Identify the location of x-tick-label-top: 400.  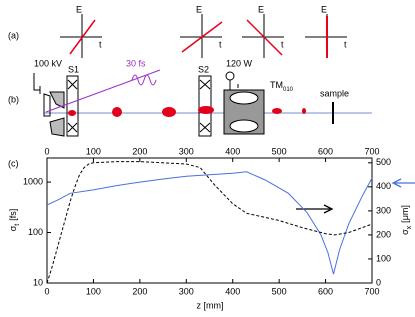
(232, 151).